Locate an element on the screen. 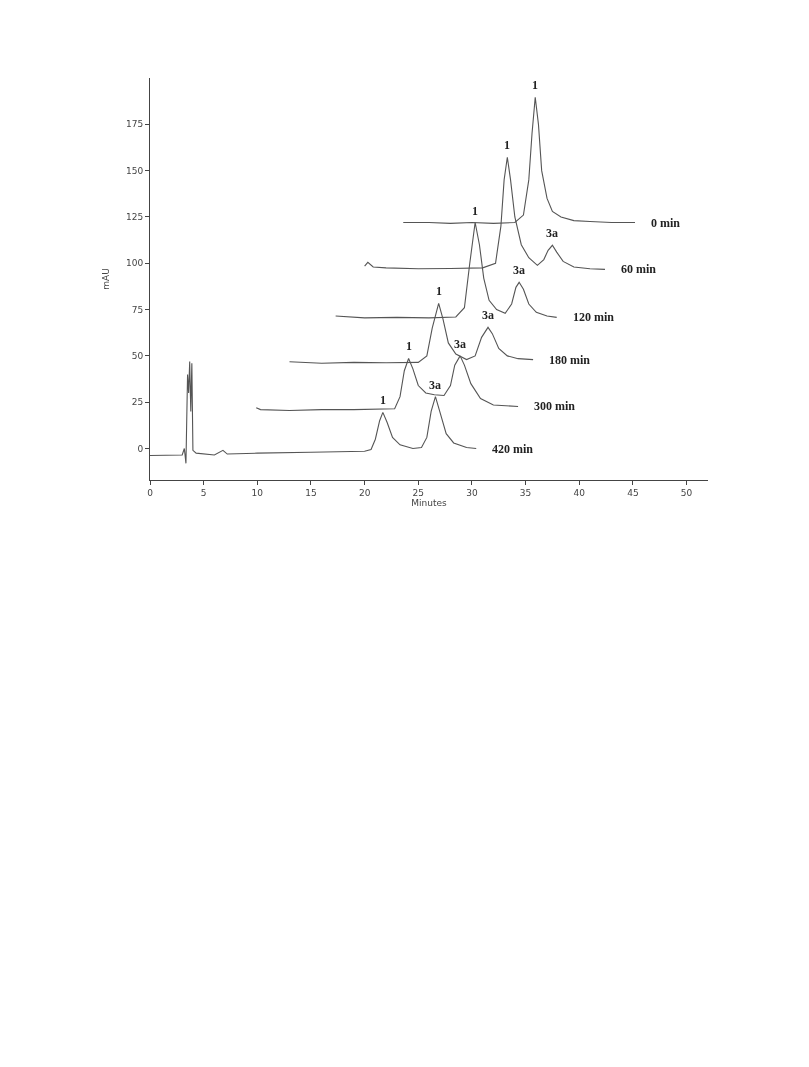  series-label: 180 min is located at coordinates (570, 360).